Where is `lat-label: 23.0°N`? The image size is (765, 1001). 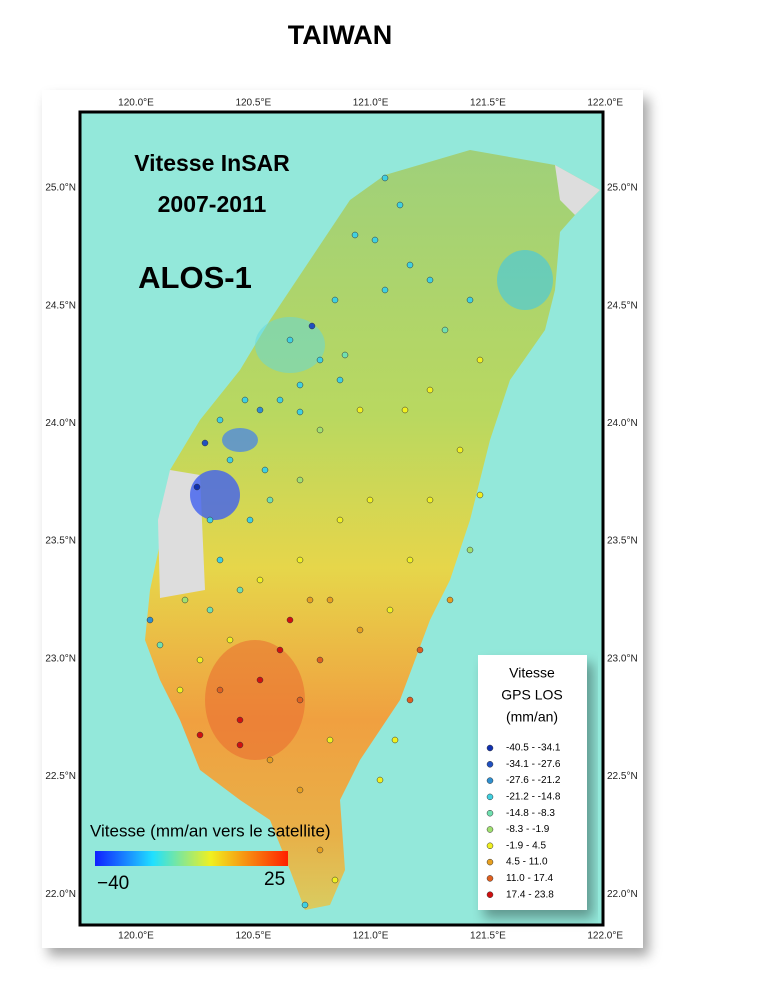 lat-label: 23.0°N is located at coordinates (60, 658).